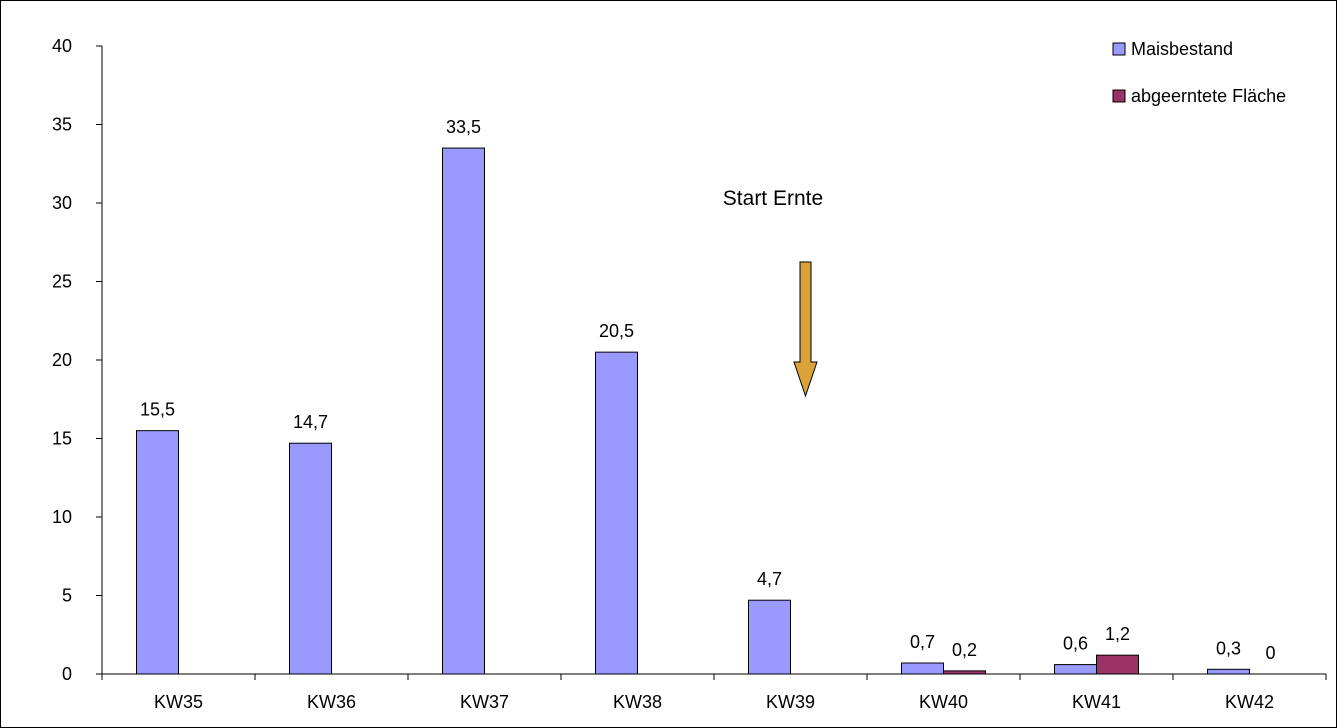 Image resolution: width=1337 pixels, height=728 pixels. What do you see at coordinates (922, 642) in the screenshot?
I see `data-label: 0,7` at bounding box center [922, 642].